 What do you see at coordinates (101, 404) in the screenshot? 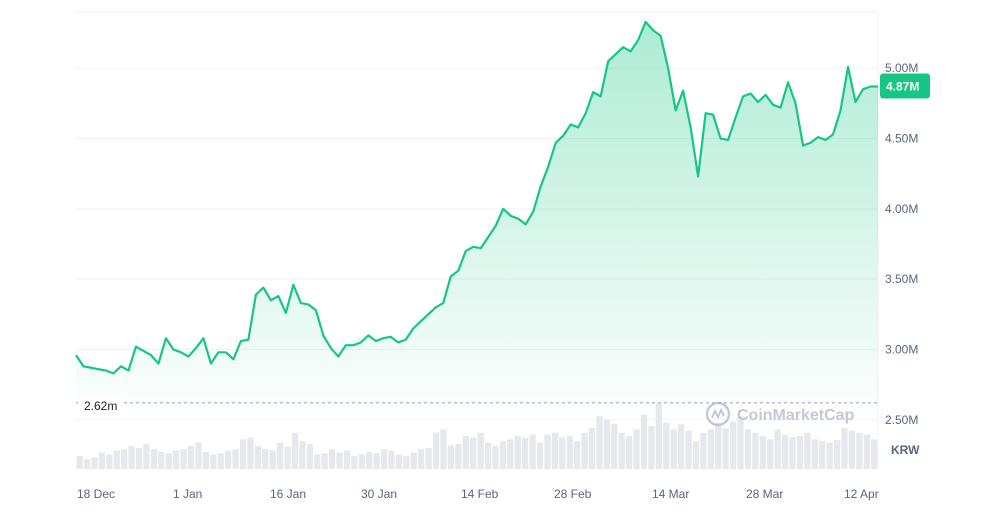
I see `min-value-label: 2.62m` at bounding box center [101, 404].